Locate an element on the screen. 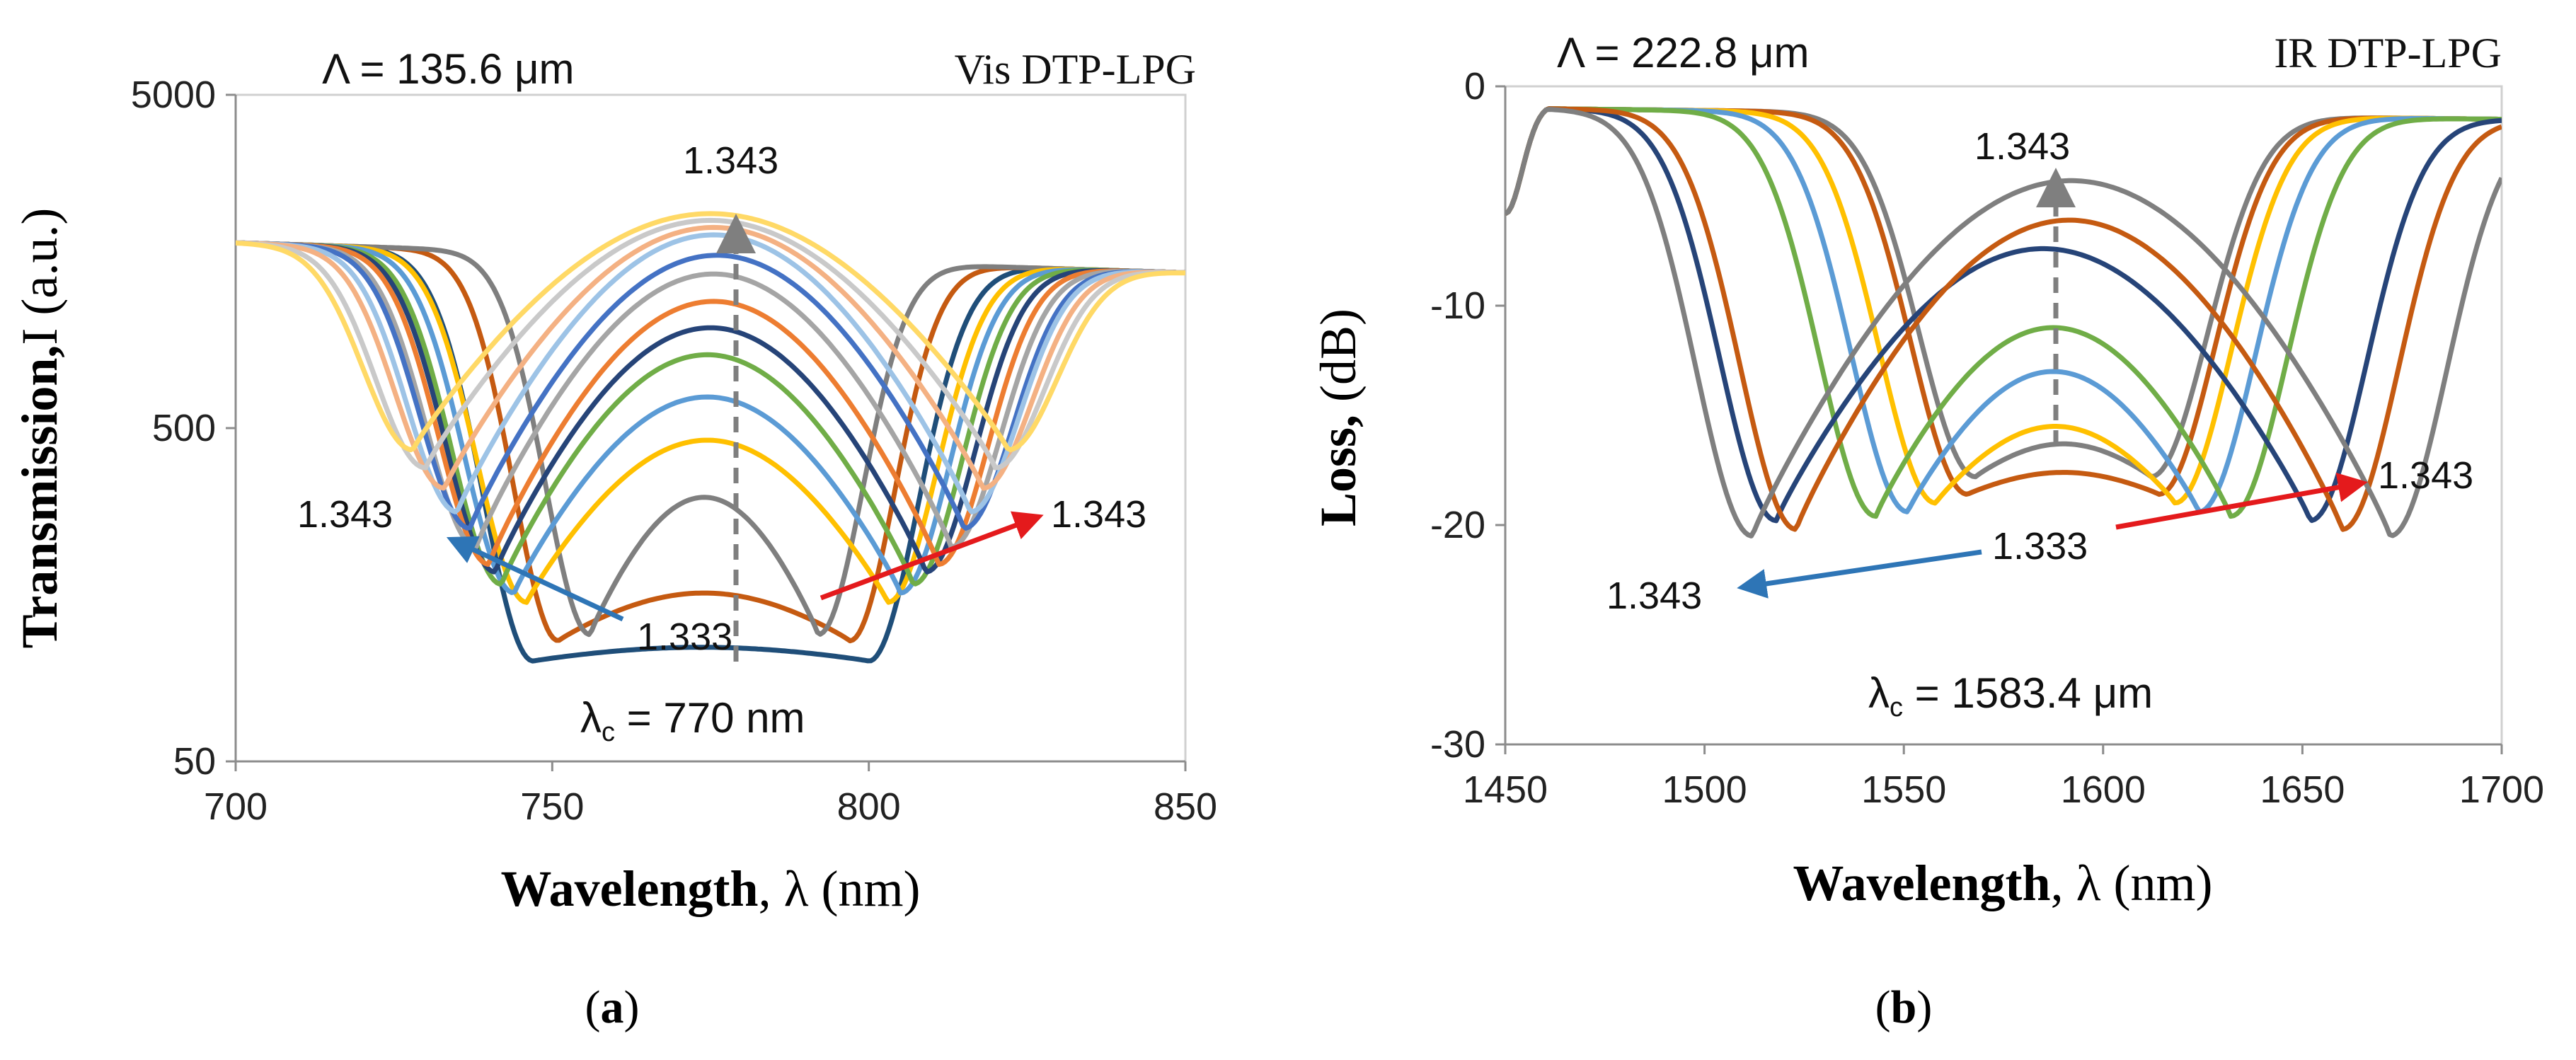 The height and width of the screenshot is (1060, 2576). title-left-a: Λ = 135.6 μm is located at coordinates (448, 69).